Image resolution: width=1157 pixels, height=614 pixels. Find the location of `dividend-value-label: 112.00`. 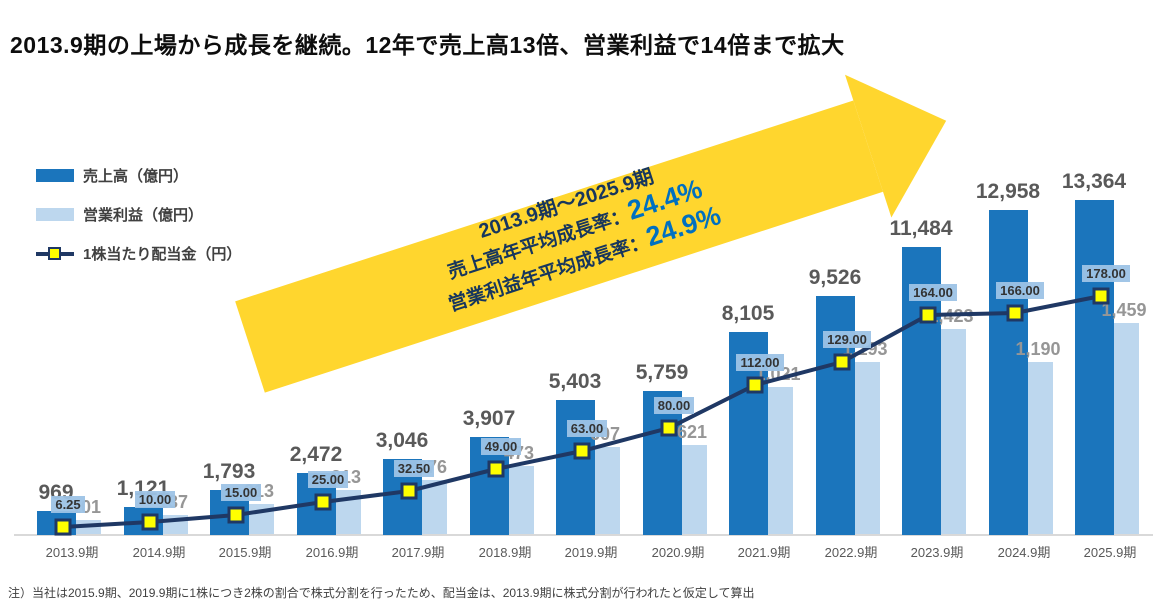

dividend-value-label: 112.00 is located at coordinates (760, 363).